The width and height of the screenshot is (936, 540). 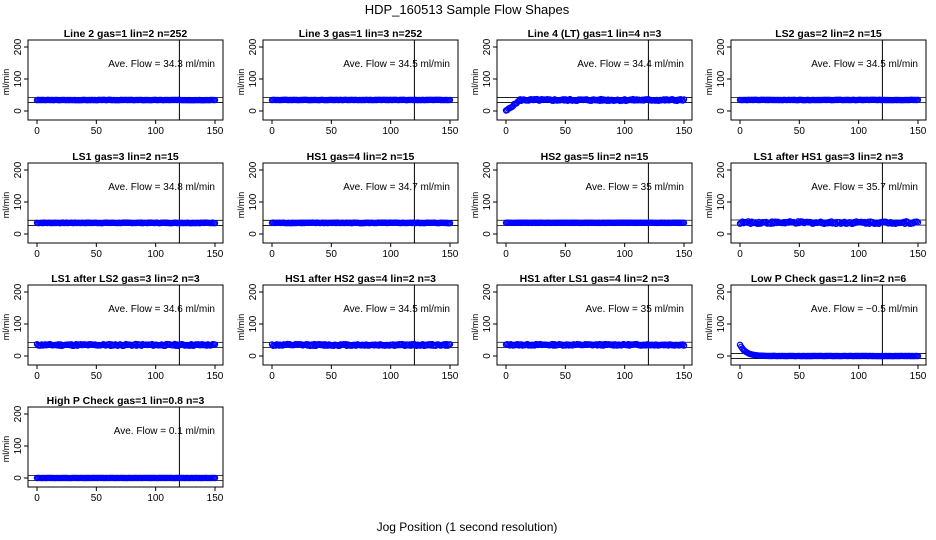 I want to click on mean-flow-annotation: Ave. Flow = 0.1 ml/min, so click(x=164, y=431).